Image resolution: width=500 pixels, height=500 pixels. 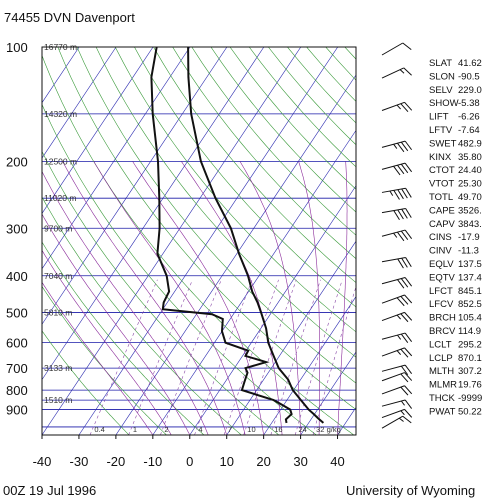 What do you see at coordinates (442, 224) in the screenshot?
I see `index-key: CAPV` at bounding box center [442, 224].